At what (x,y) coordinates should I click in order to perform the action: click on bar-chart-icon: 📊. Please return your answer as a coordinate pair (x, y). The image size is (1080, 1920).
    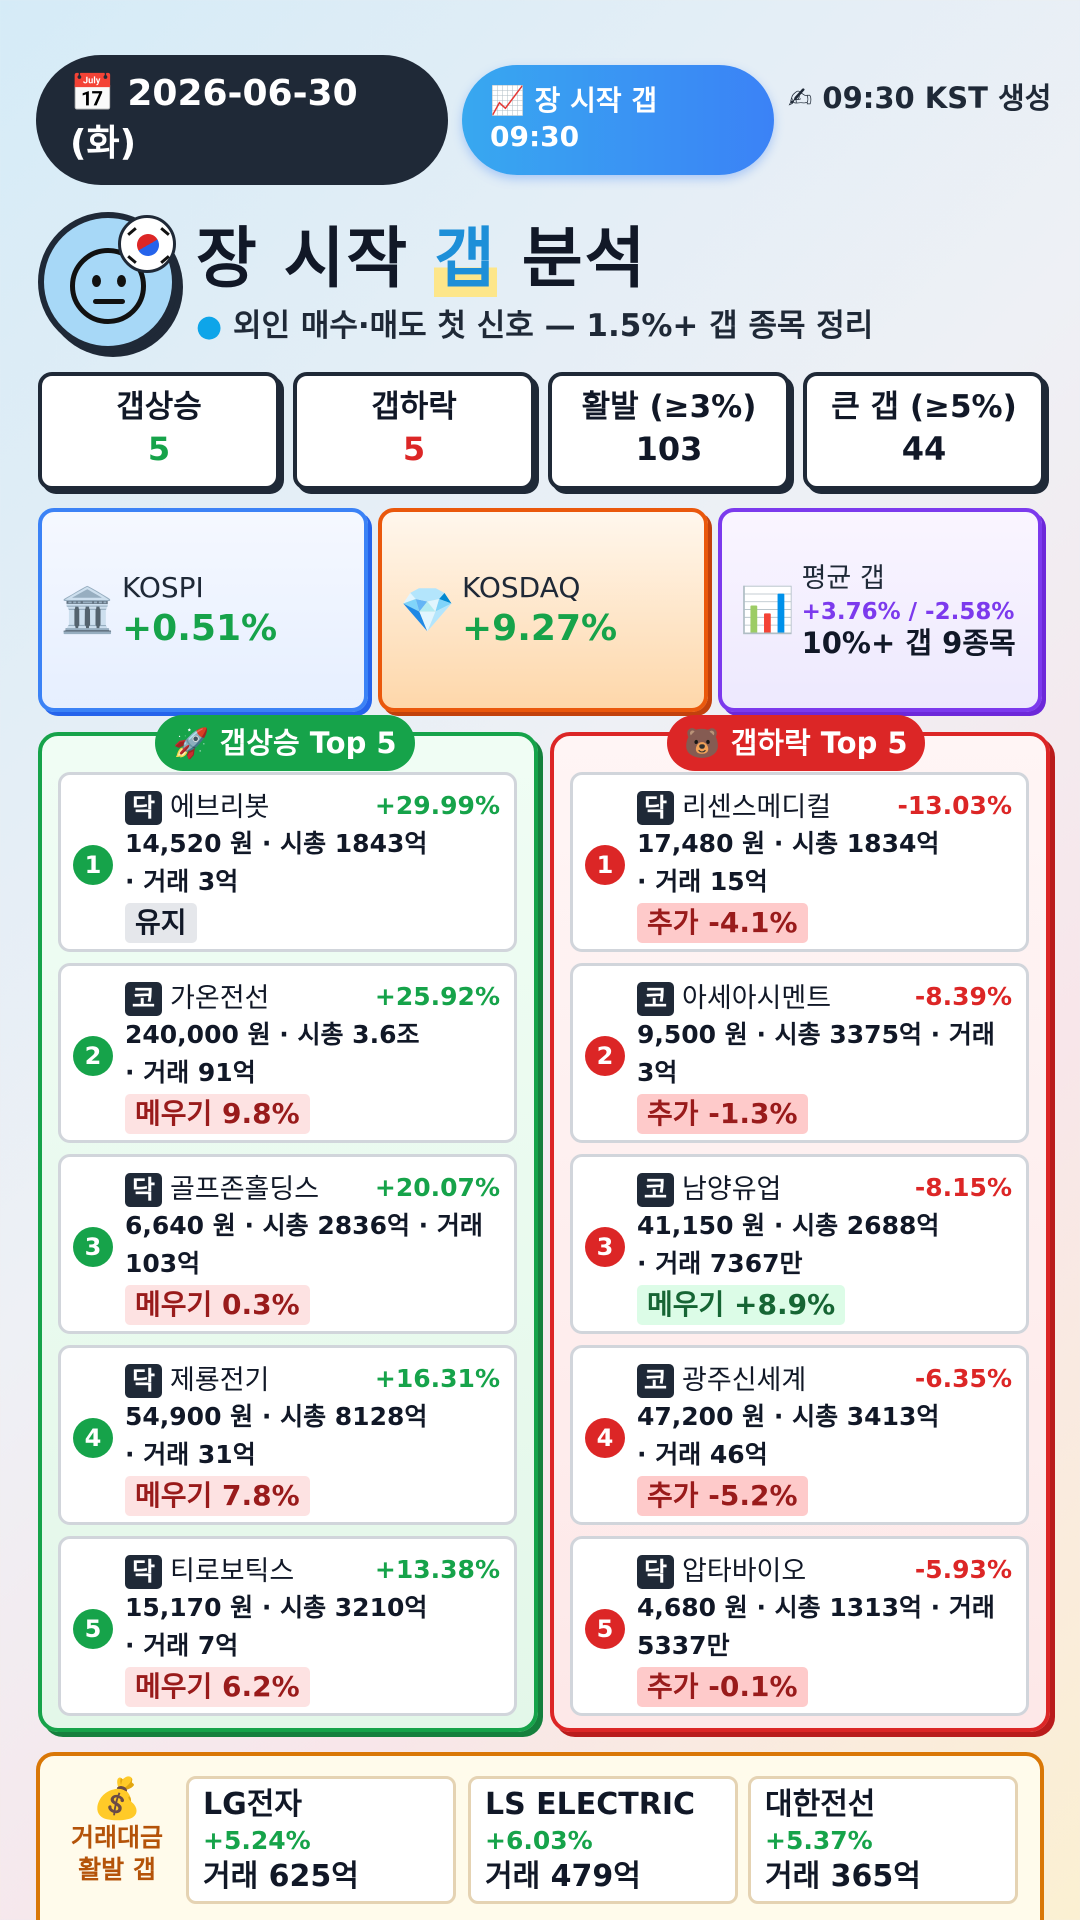
    Looking at the image, I should click on (767, 610).